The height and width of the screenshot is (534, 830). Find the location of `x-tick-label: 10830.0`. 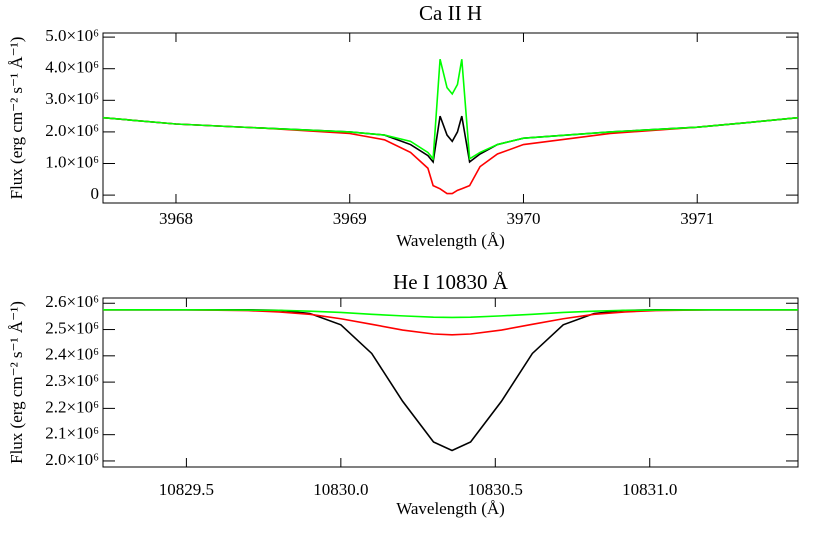

x-tick-label: 10830.0 is located at coordinates (340, 489).